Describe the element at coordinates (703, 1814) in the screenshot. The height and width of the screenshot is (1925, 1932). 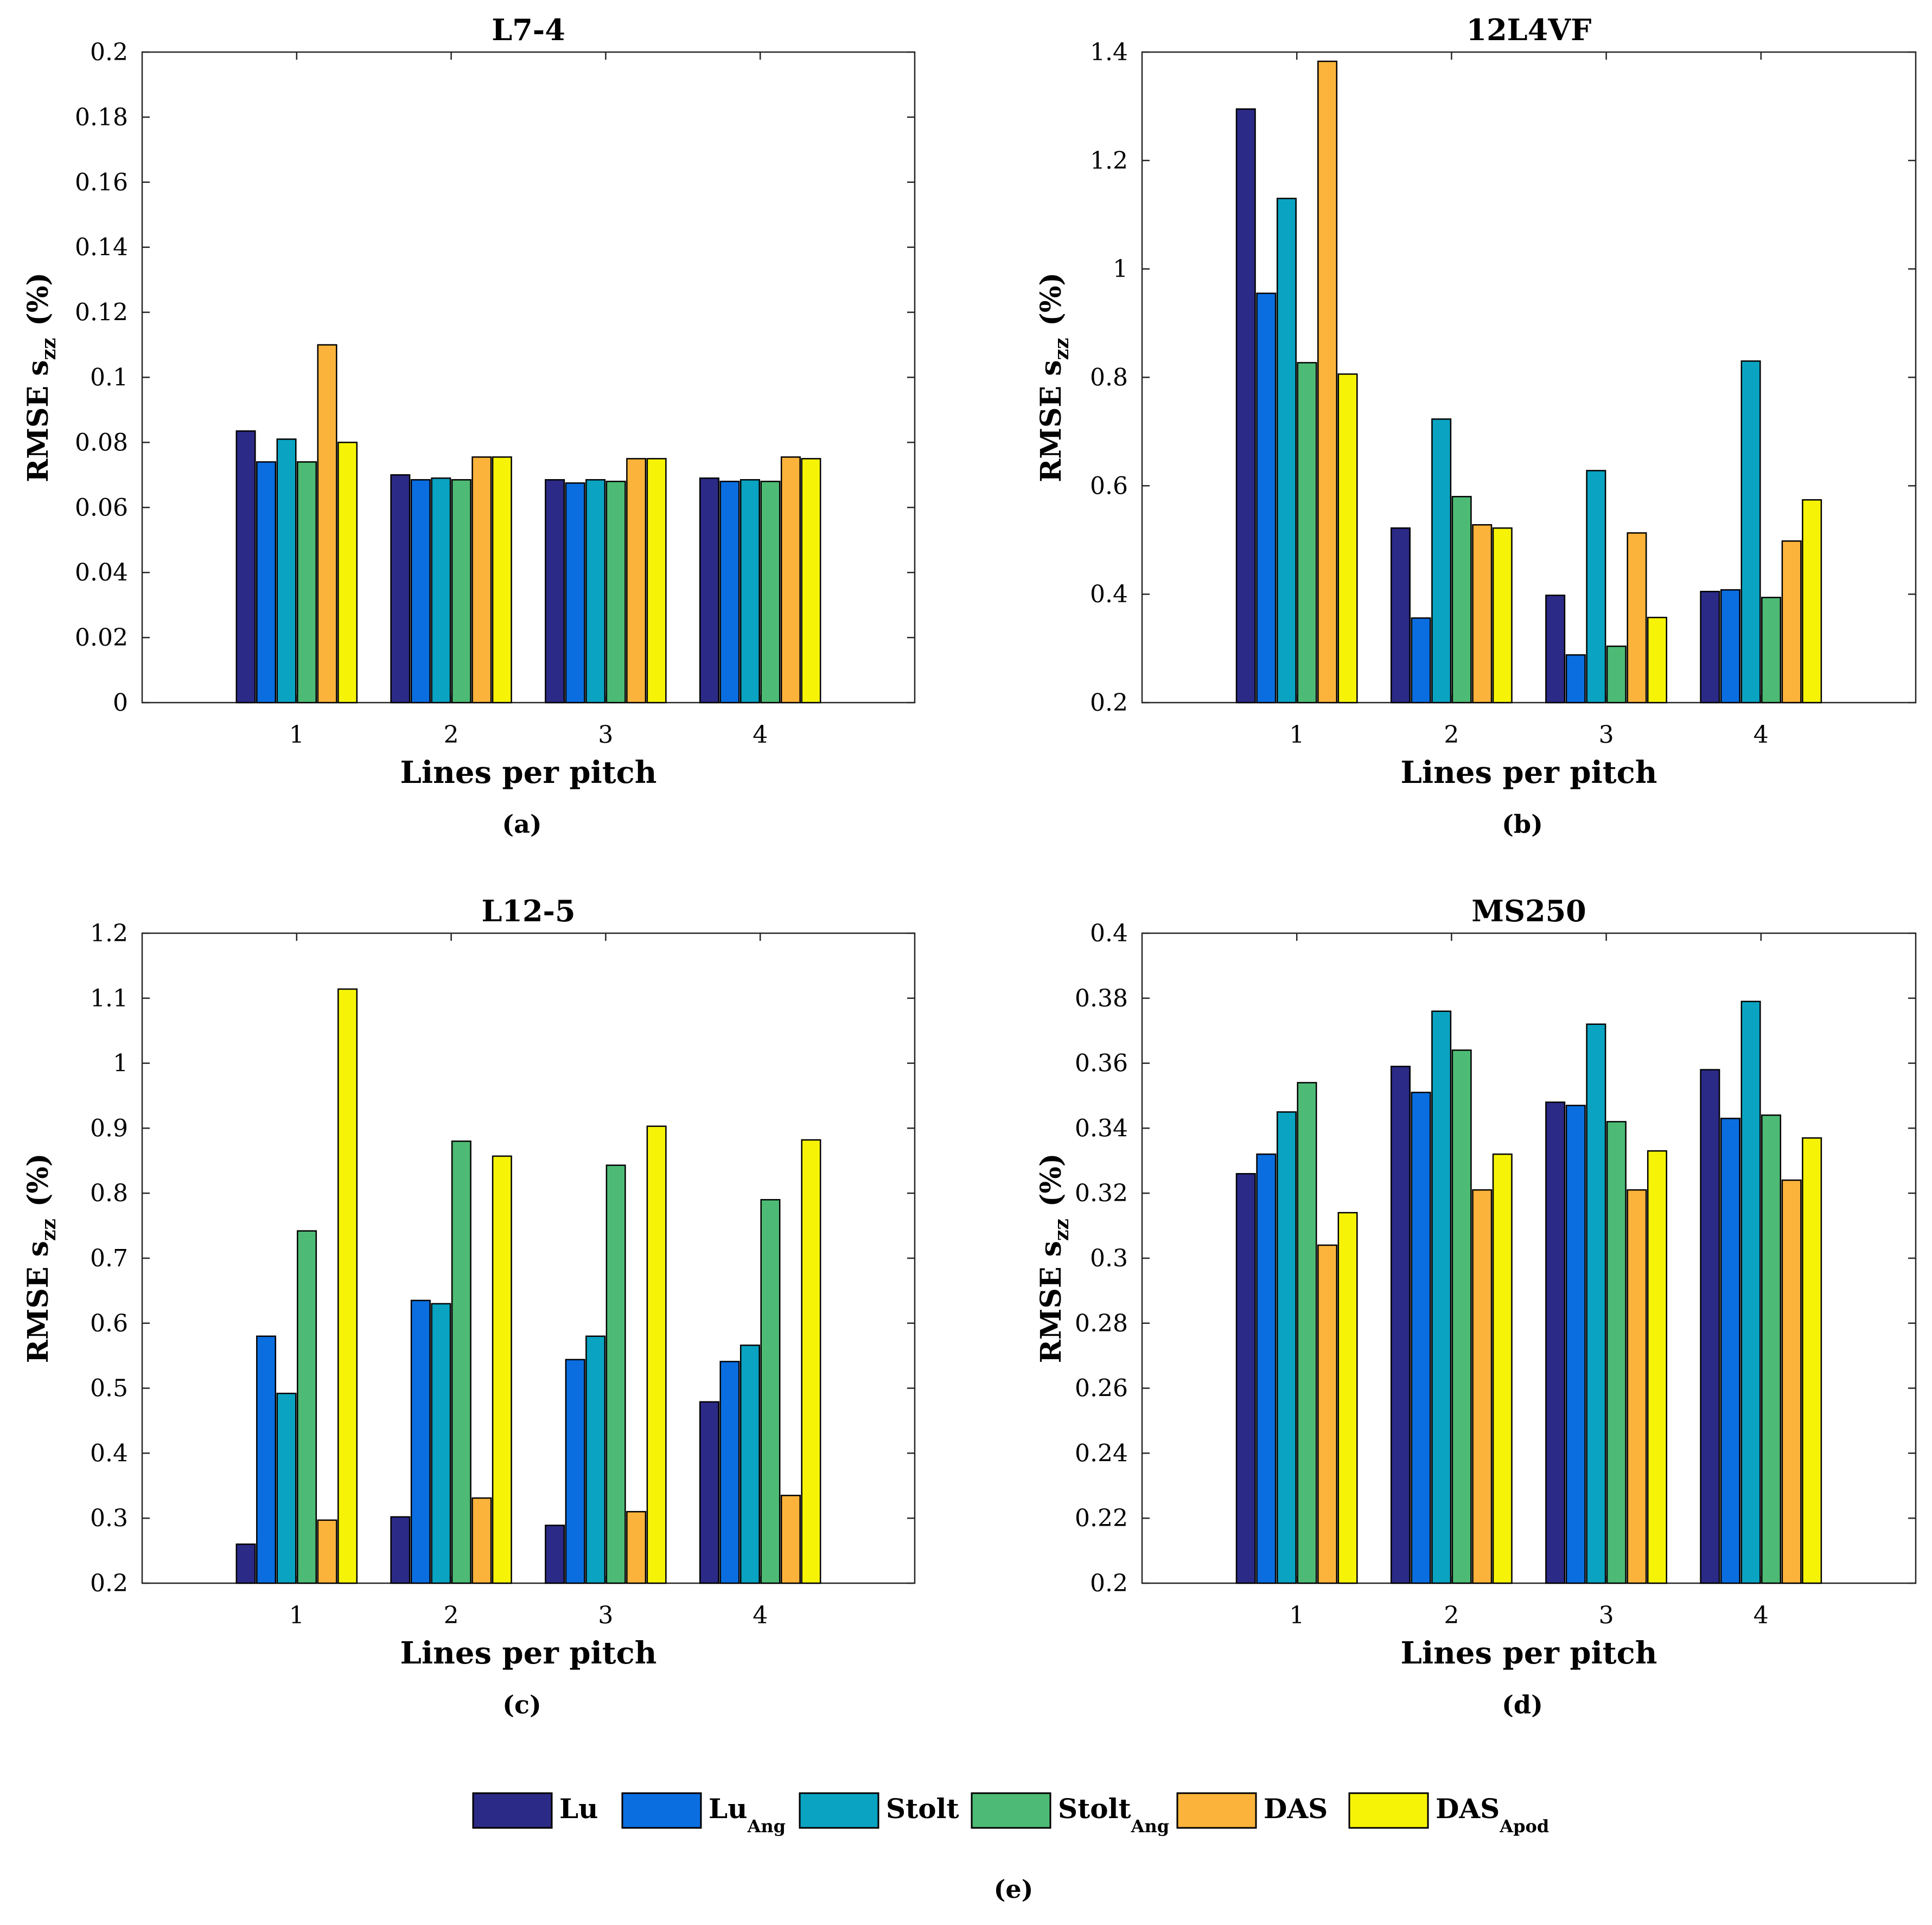
I see `legend-item-LuAng: LuAng` at that location.